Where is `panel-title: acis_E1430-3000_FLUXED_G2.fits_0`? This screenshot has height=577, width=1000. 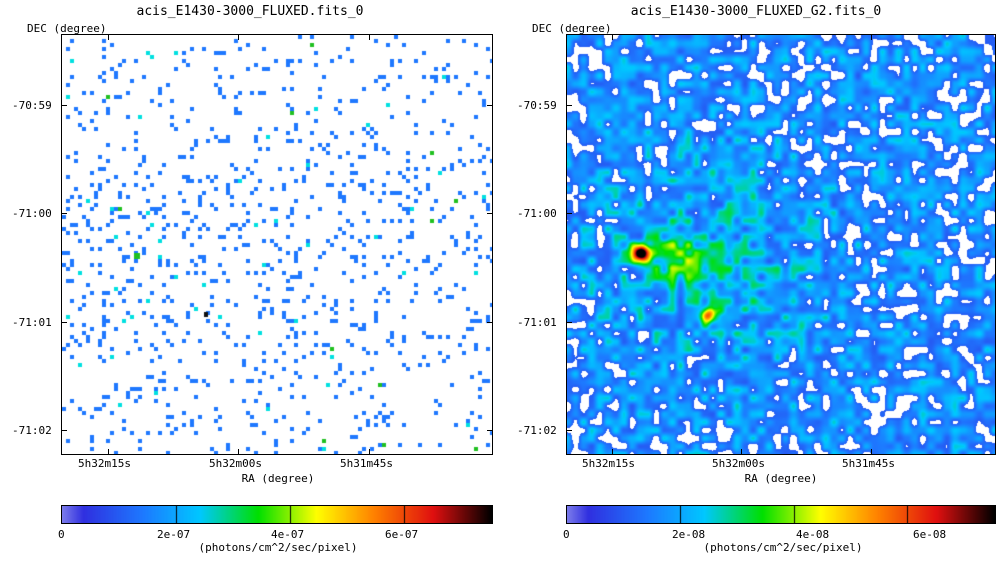 panel-title: acis_E1430-3000_FLUXED_G2.fits_0 is located at coordinates (756, 11).